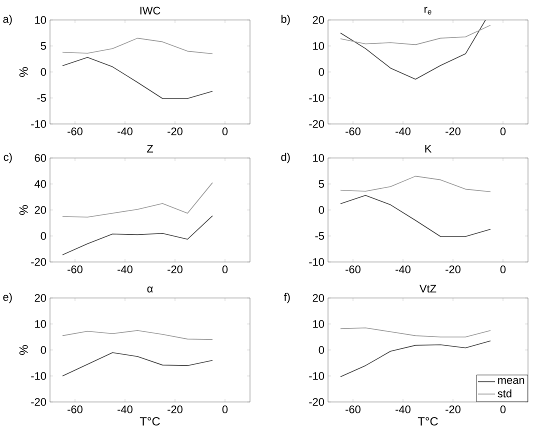 Image resolution: width=534 pixels, height=436 pixels. I want to click on text: c), so click(8, 158).